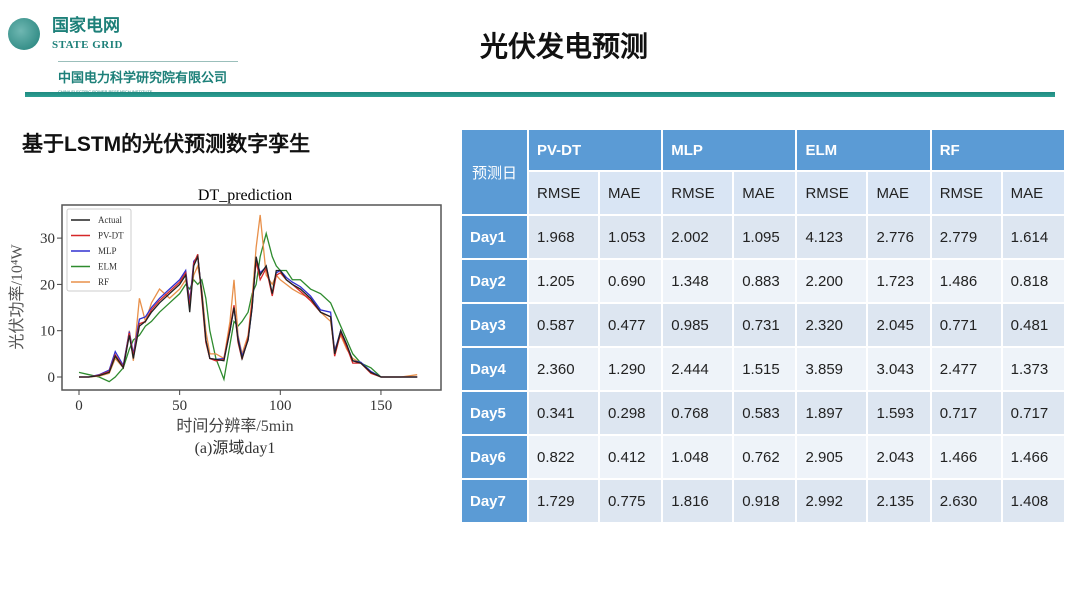  What do you see at coordinates (833, 458) in the screenshot?
I see `metric-cell: 2.905` at bounding box center [833, 458].